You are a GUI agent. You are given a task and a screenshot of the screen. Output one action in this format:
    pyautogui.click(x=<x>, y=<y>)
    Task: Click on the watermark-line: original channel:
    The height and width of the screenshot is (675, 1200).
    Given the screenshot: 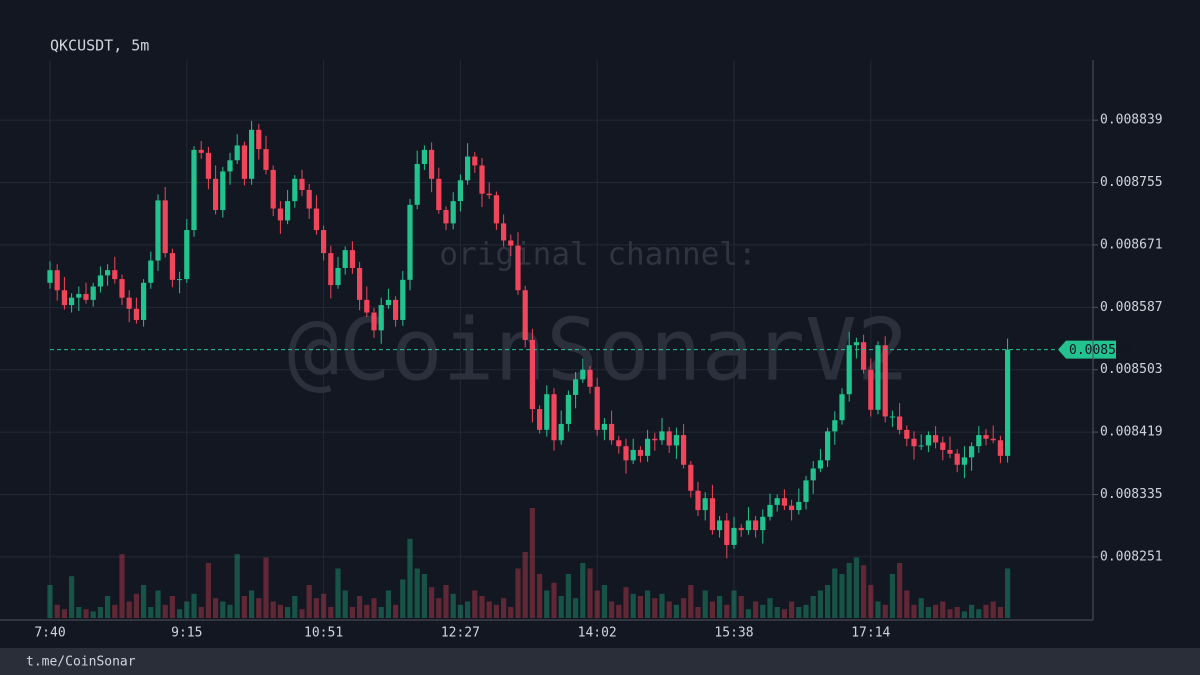 What is the action you would take?
    pyautogui.click(x=597, y=255)
    